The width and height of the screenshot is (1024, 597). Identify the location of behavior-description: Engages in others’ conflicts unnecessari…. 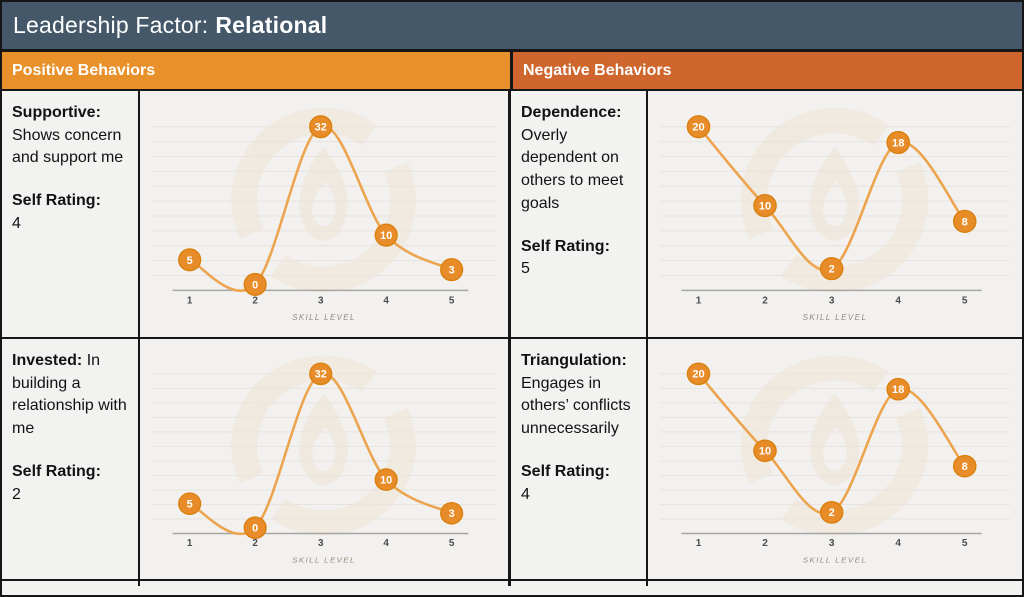
(576, 406).